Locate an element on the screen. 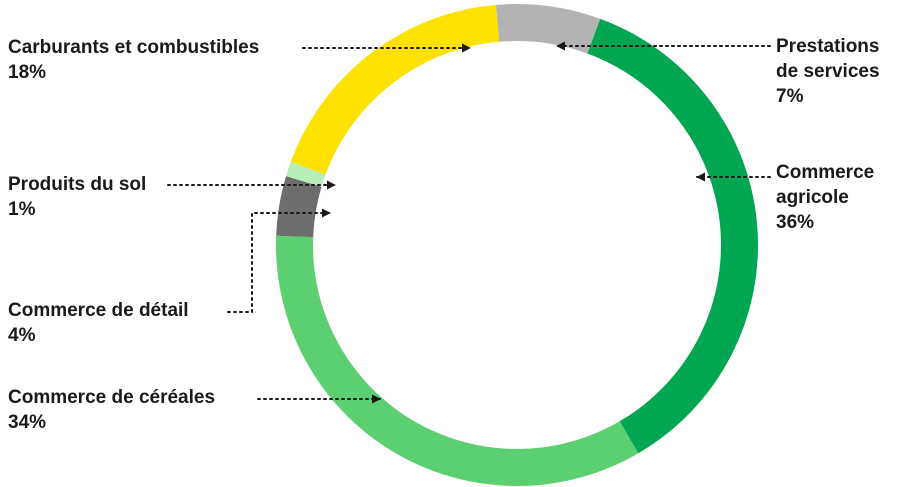 Image resolution: width=897 pixels, height=487 pixels. slice-commerce-de-detail is located at coordinates (299, 207).